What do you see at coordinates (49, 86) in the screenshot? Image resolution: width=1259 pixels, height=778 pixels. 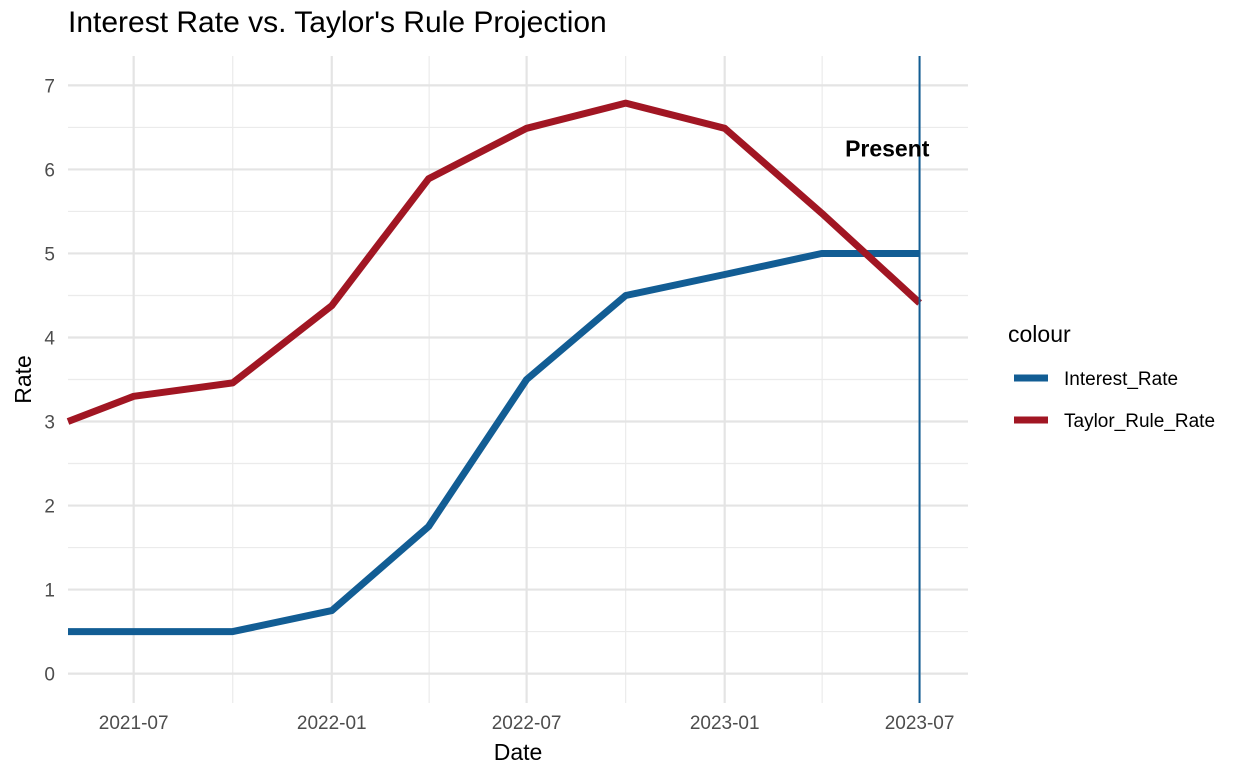 I see `y-tick-label: 7` at bounding box center [49, 86].